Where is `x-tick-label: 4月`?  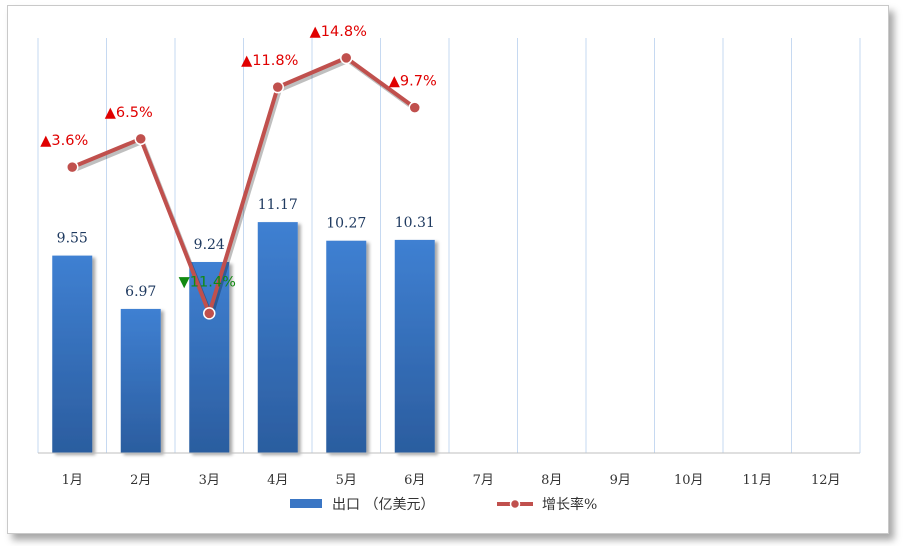 x-tick-label: 4月 is located at coordinates (277, 480).